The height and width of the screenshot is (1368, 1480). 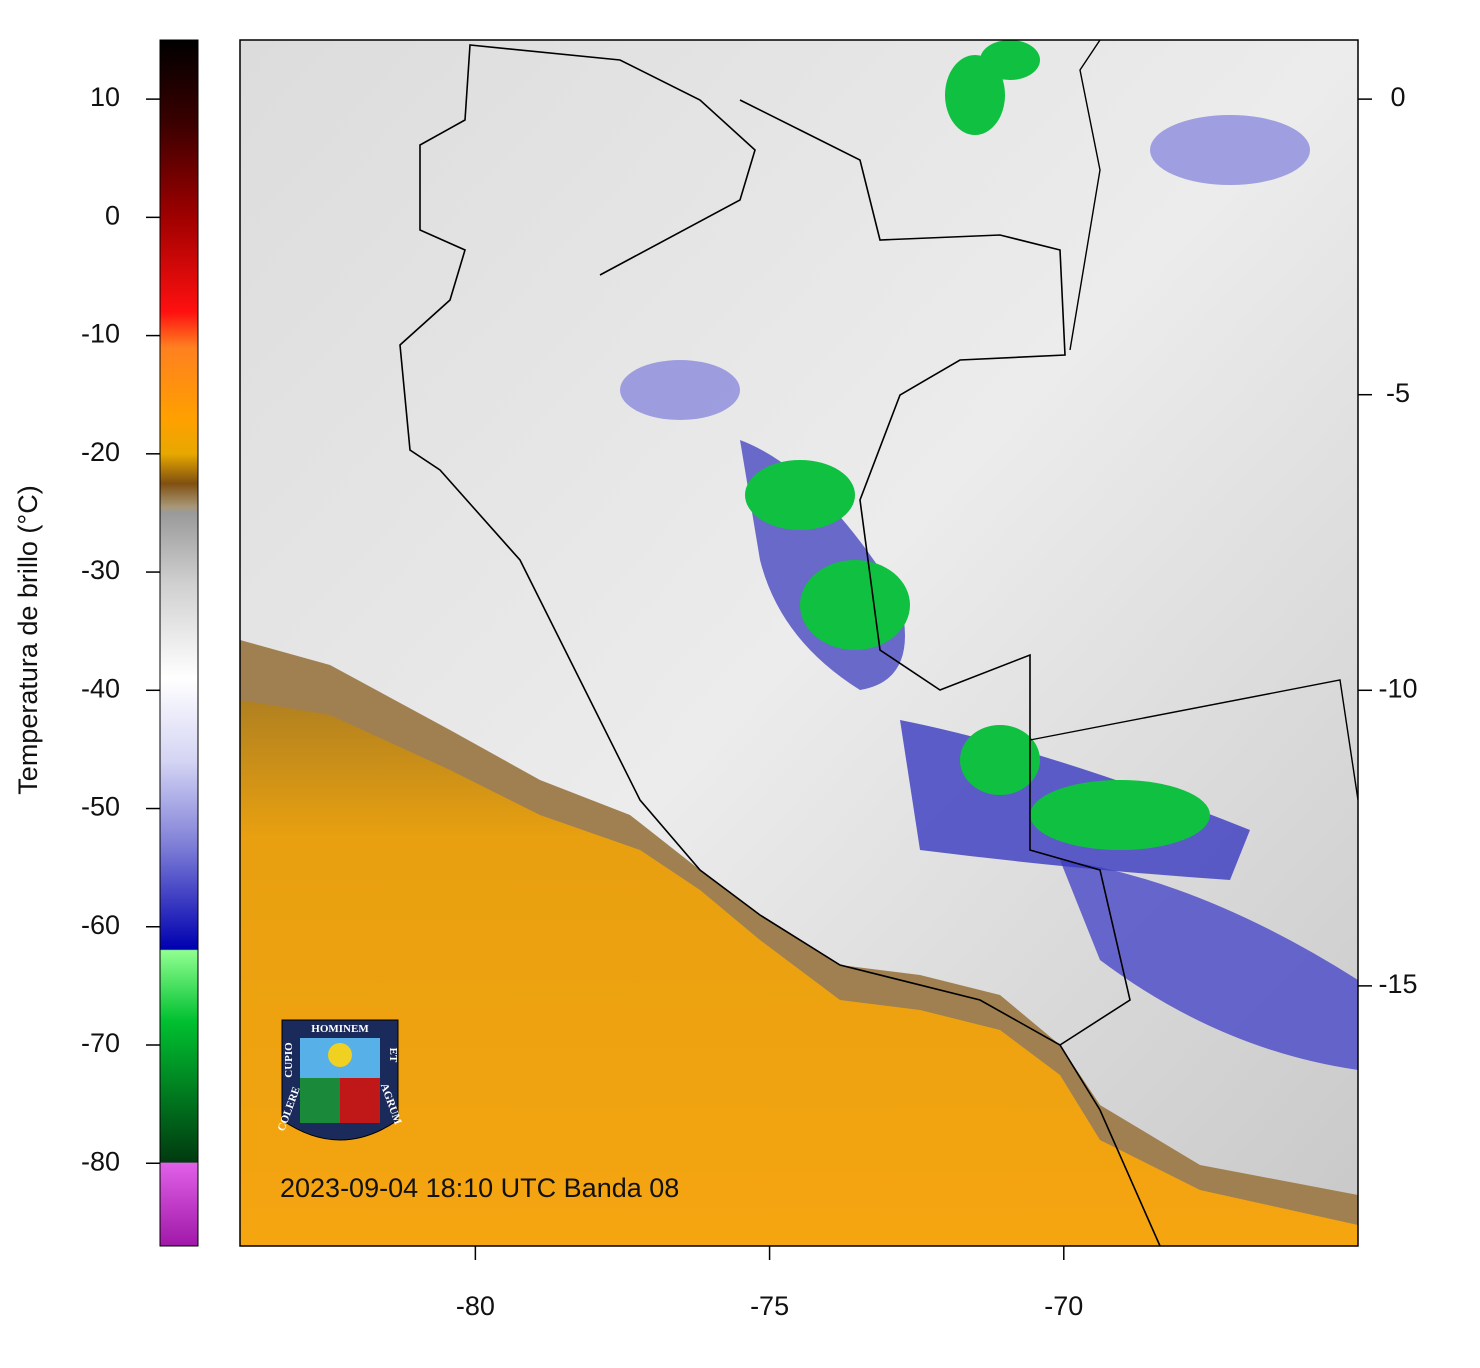 I want to click on y-tick-label: 0, so click(x=1397, y=97).